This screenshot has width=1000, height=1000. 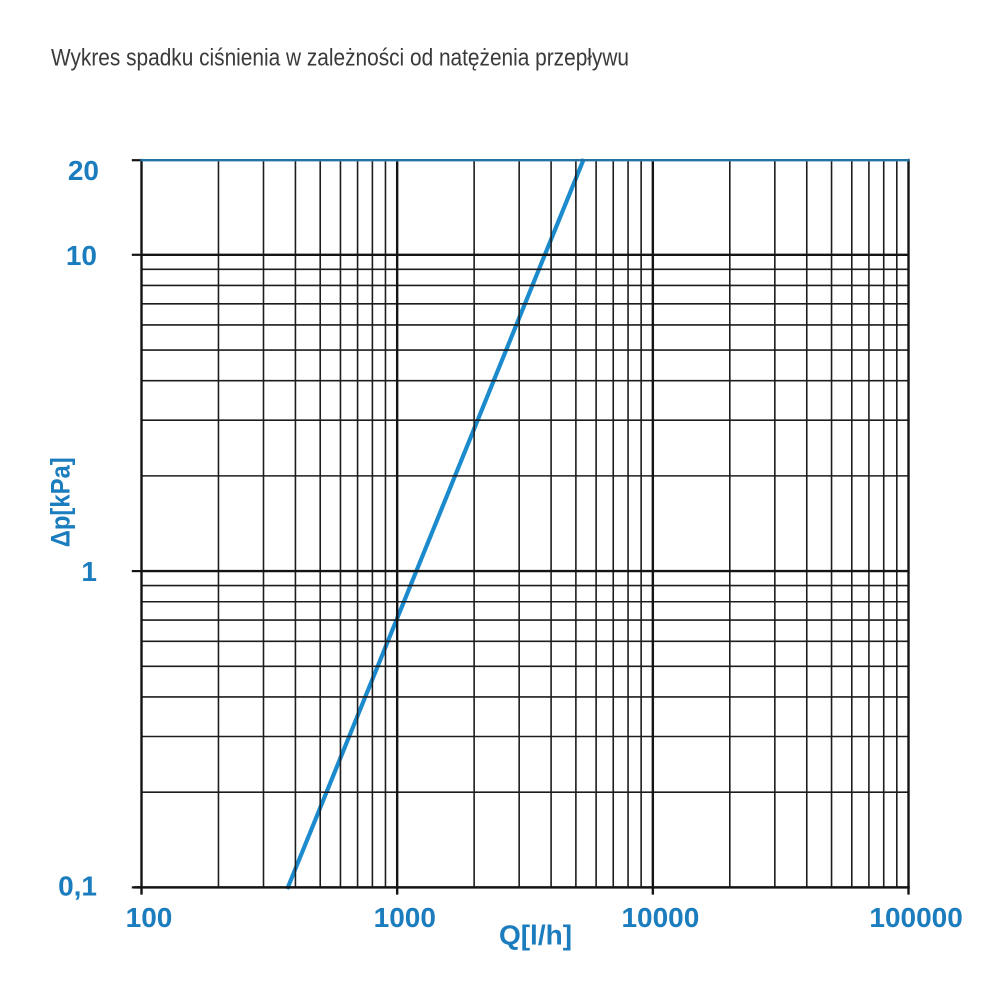 What do you see at coordinates (405, 917) in the screenshot?
I see `svg-text: 1000` at bounding box center [405, 917].